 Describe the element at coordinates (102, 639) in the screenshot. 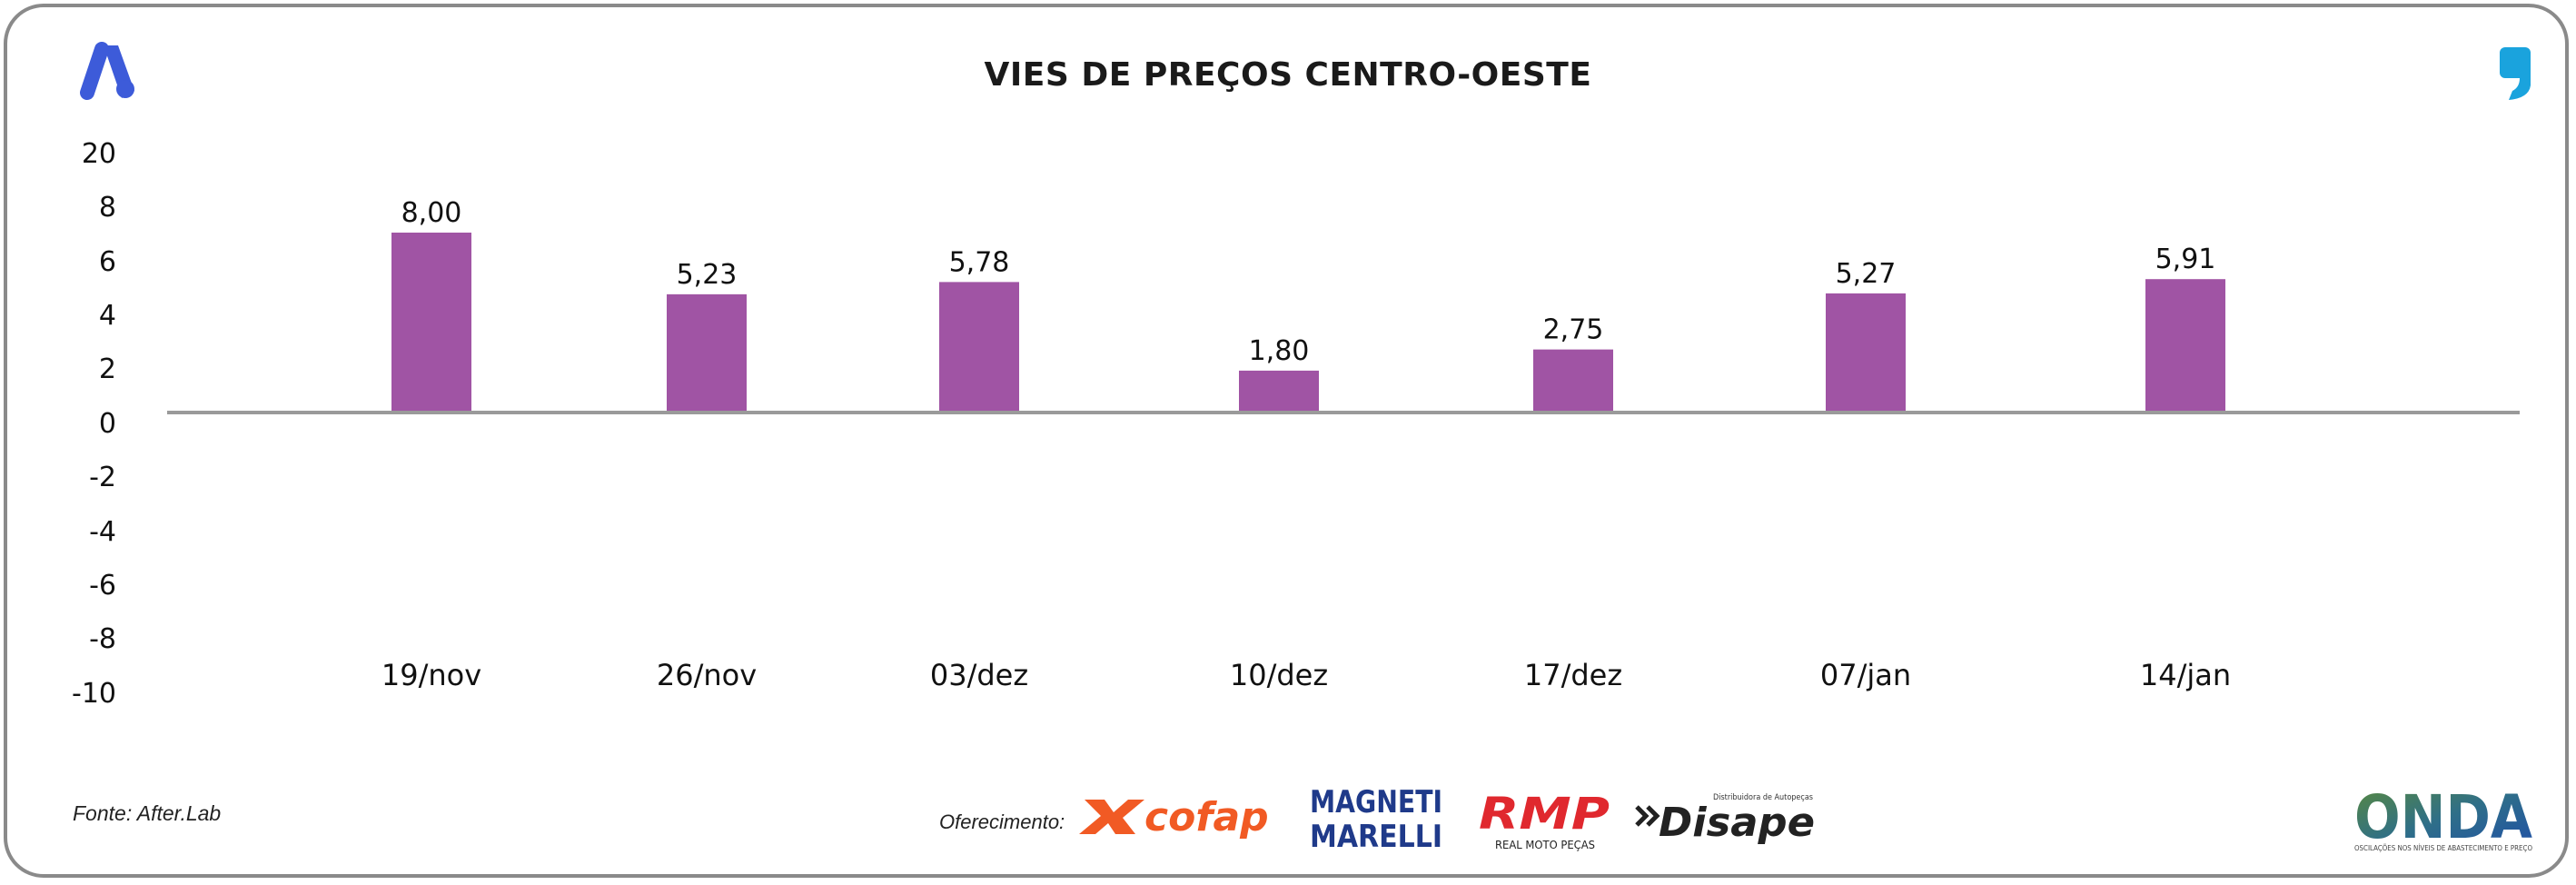

I see `y-tick-label: -8` at that location.